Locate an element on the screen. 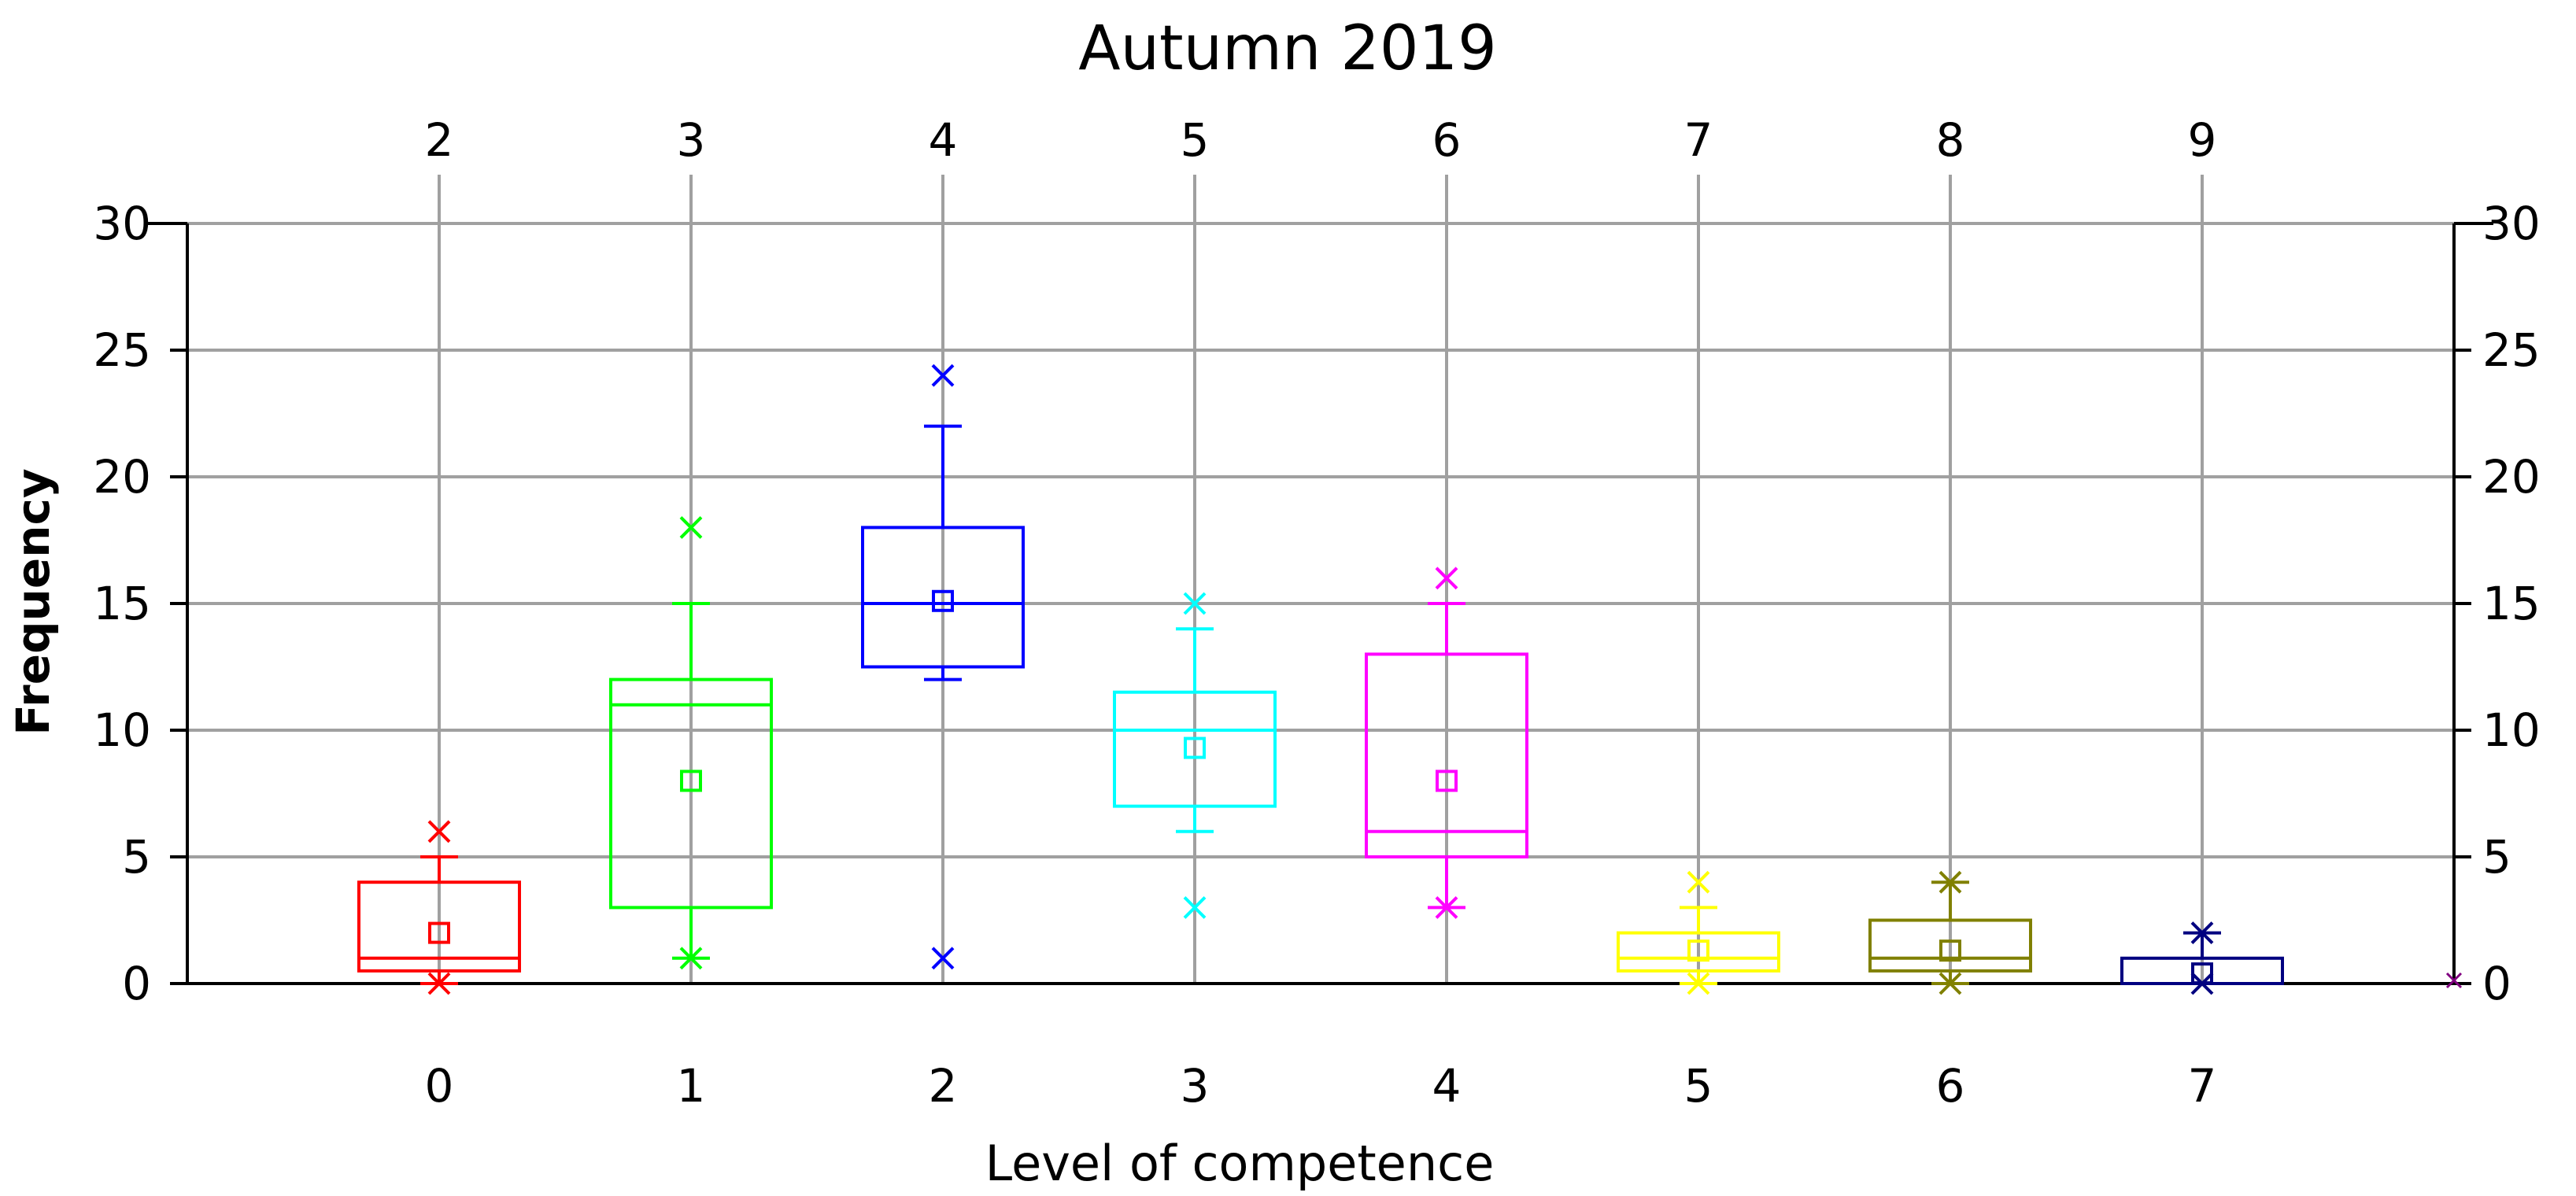  y-tick-label-left: 15 is located at coordinates (122, 603).